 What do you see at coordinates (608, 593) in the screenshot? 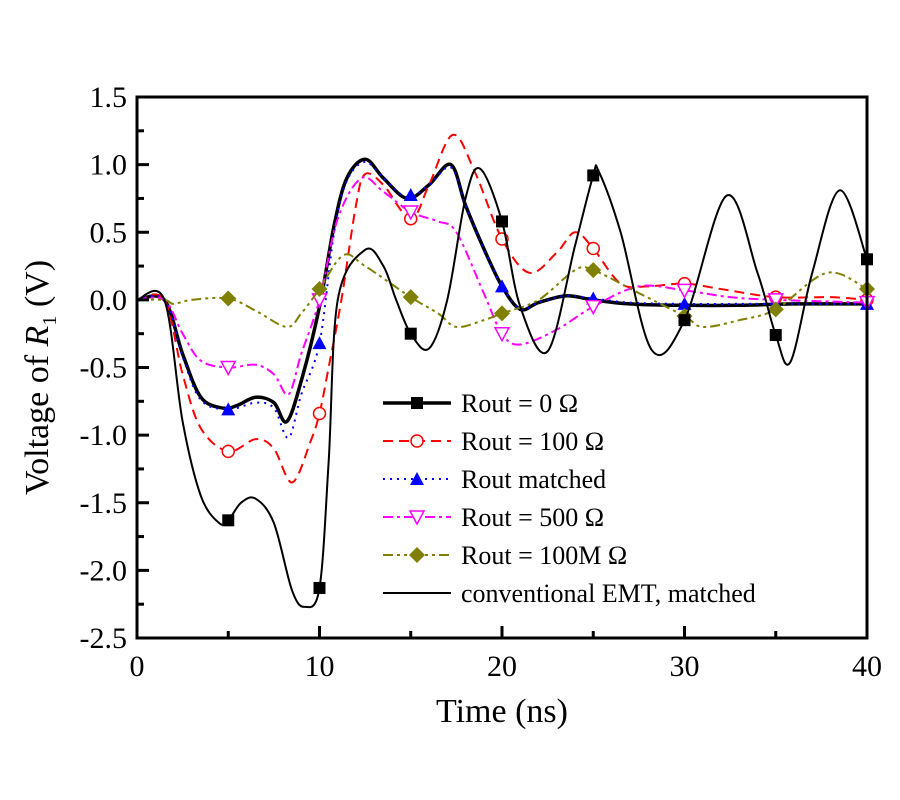
I see `legend-label: conventional EMT, matched` at bounding box center [608, 593].